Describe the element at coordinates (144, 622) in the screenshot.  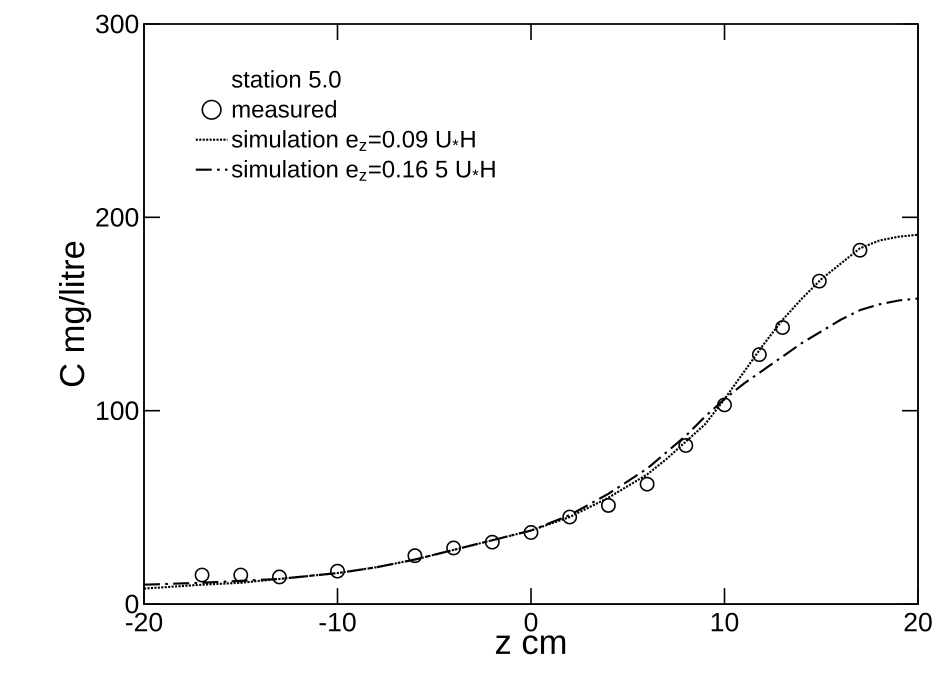
I see `x-tick-label: -20` at that location.